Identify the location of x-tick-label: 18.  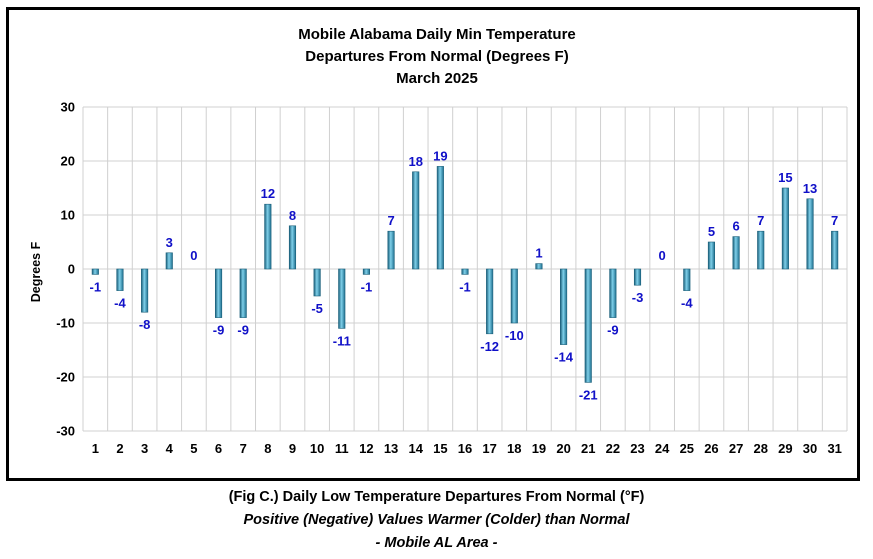
(514, 448).